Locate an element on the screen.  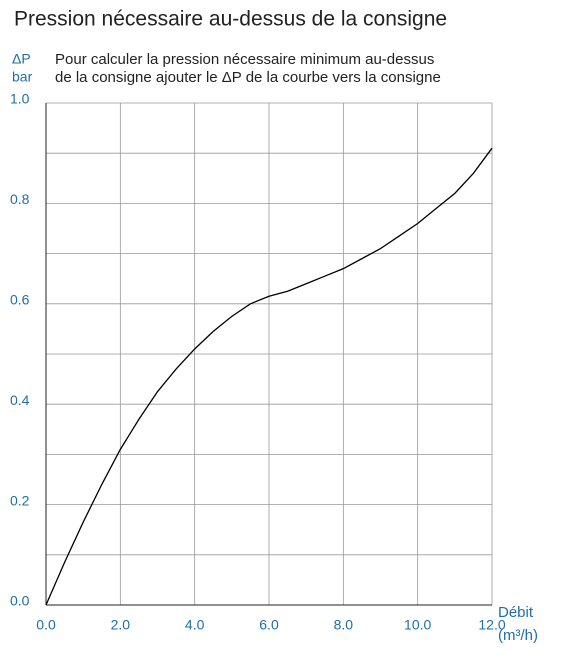
y-axis-label: bar is located at coordinates (22, 77).